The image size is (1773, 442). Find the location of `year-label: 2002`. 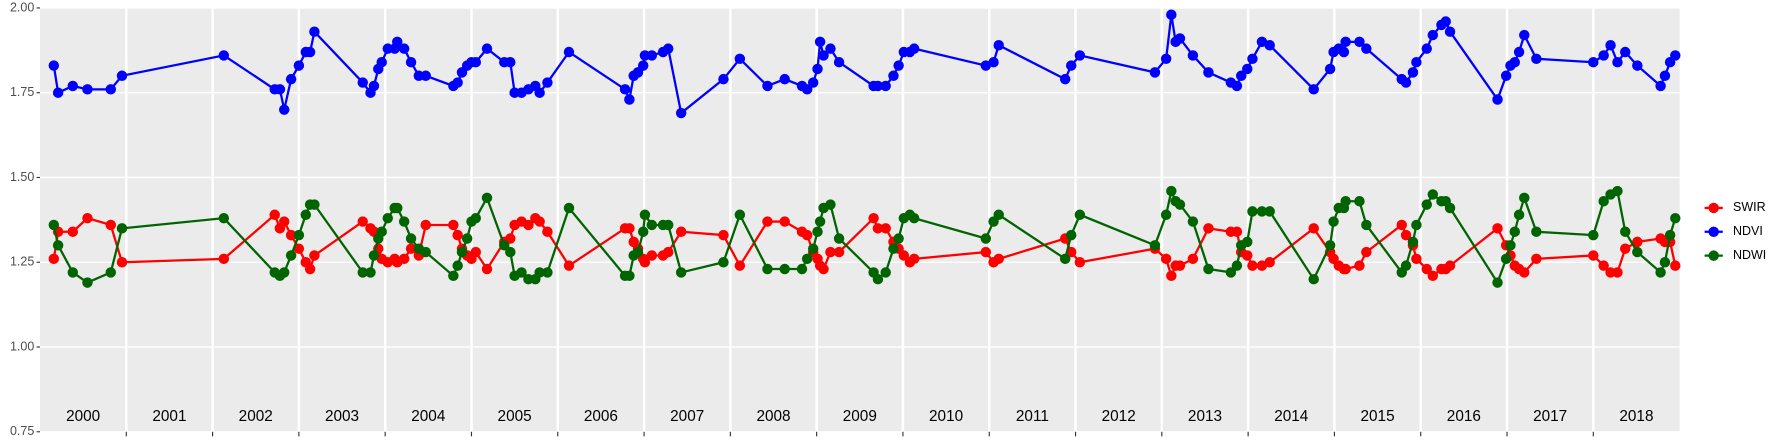

year-label: 2002 is located at coordinates (256, 416).